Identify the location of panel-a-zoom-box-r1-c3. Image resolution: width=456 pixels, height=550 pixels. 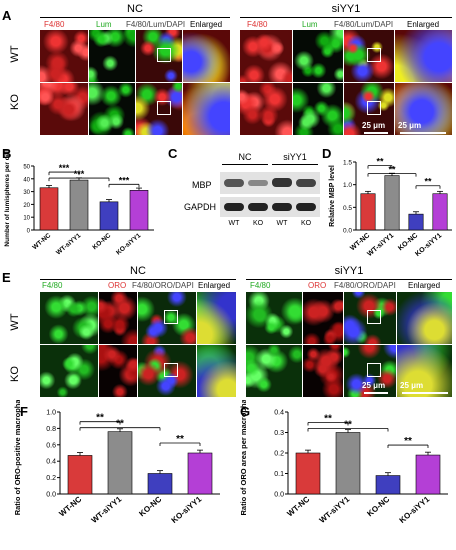
(163, 55).